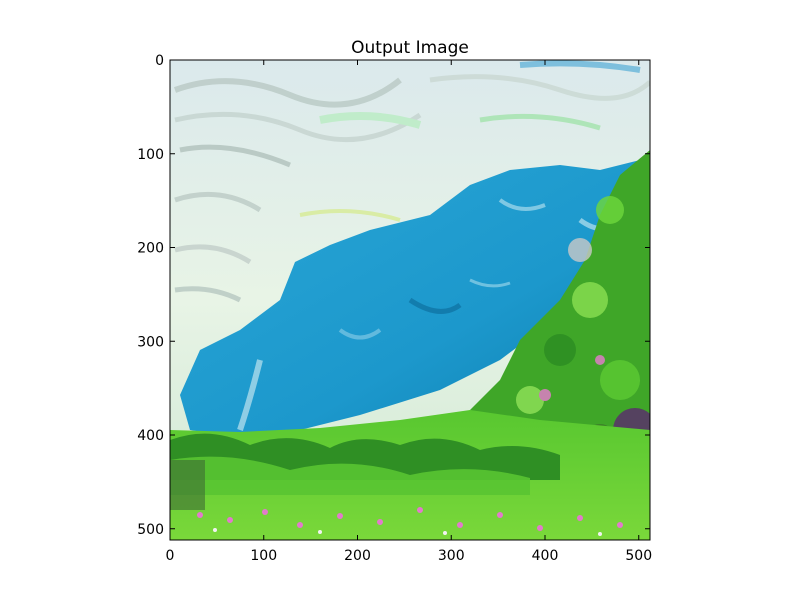 The width and height of the screenshot is (800, 600). Describe the element at coordinates (150, 436) in the screenshot. I see `y-tick-label: 400` at that location.